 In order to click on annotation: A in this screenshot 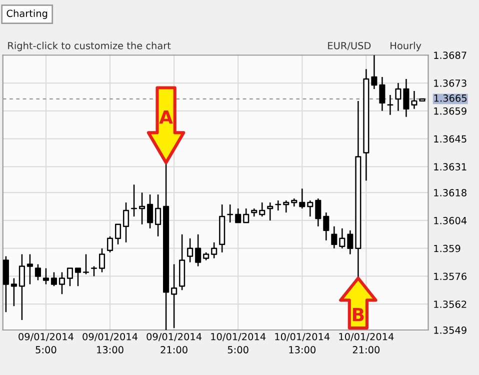, I will do `click(166, 117)`.